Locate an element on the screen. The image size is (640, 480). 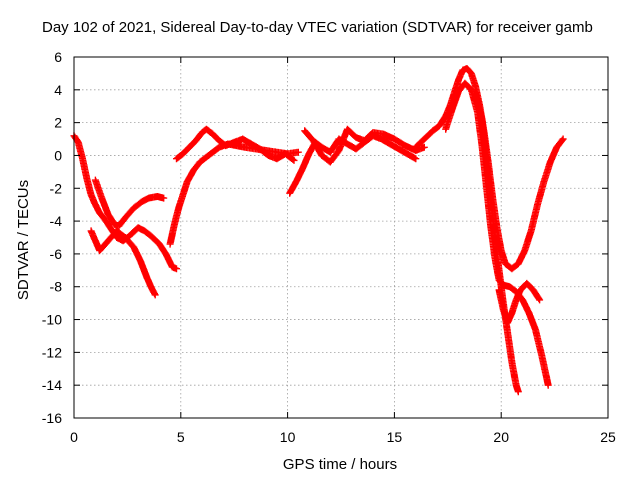
y-tick-label: 2 is located at coordinates (58, 123).